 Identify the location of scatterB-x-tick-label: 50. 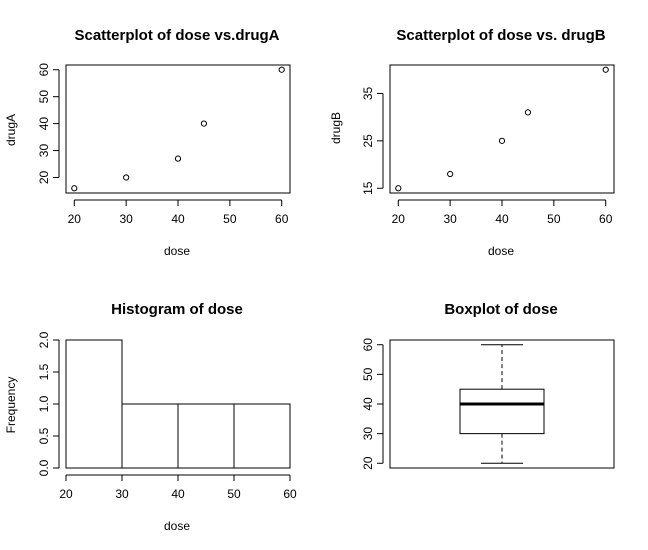
(554, 219).